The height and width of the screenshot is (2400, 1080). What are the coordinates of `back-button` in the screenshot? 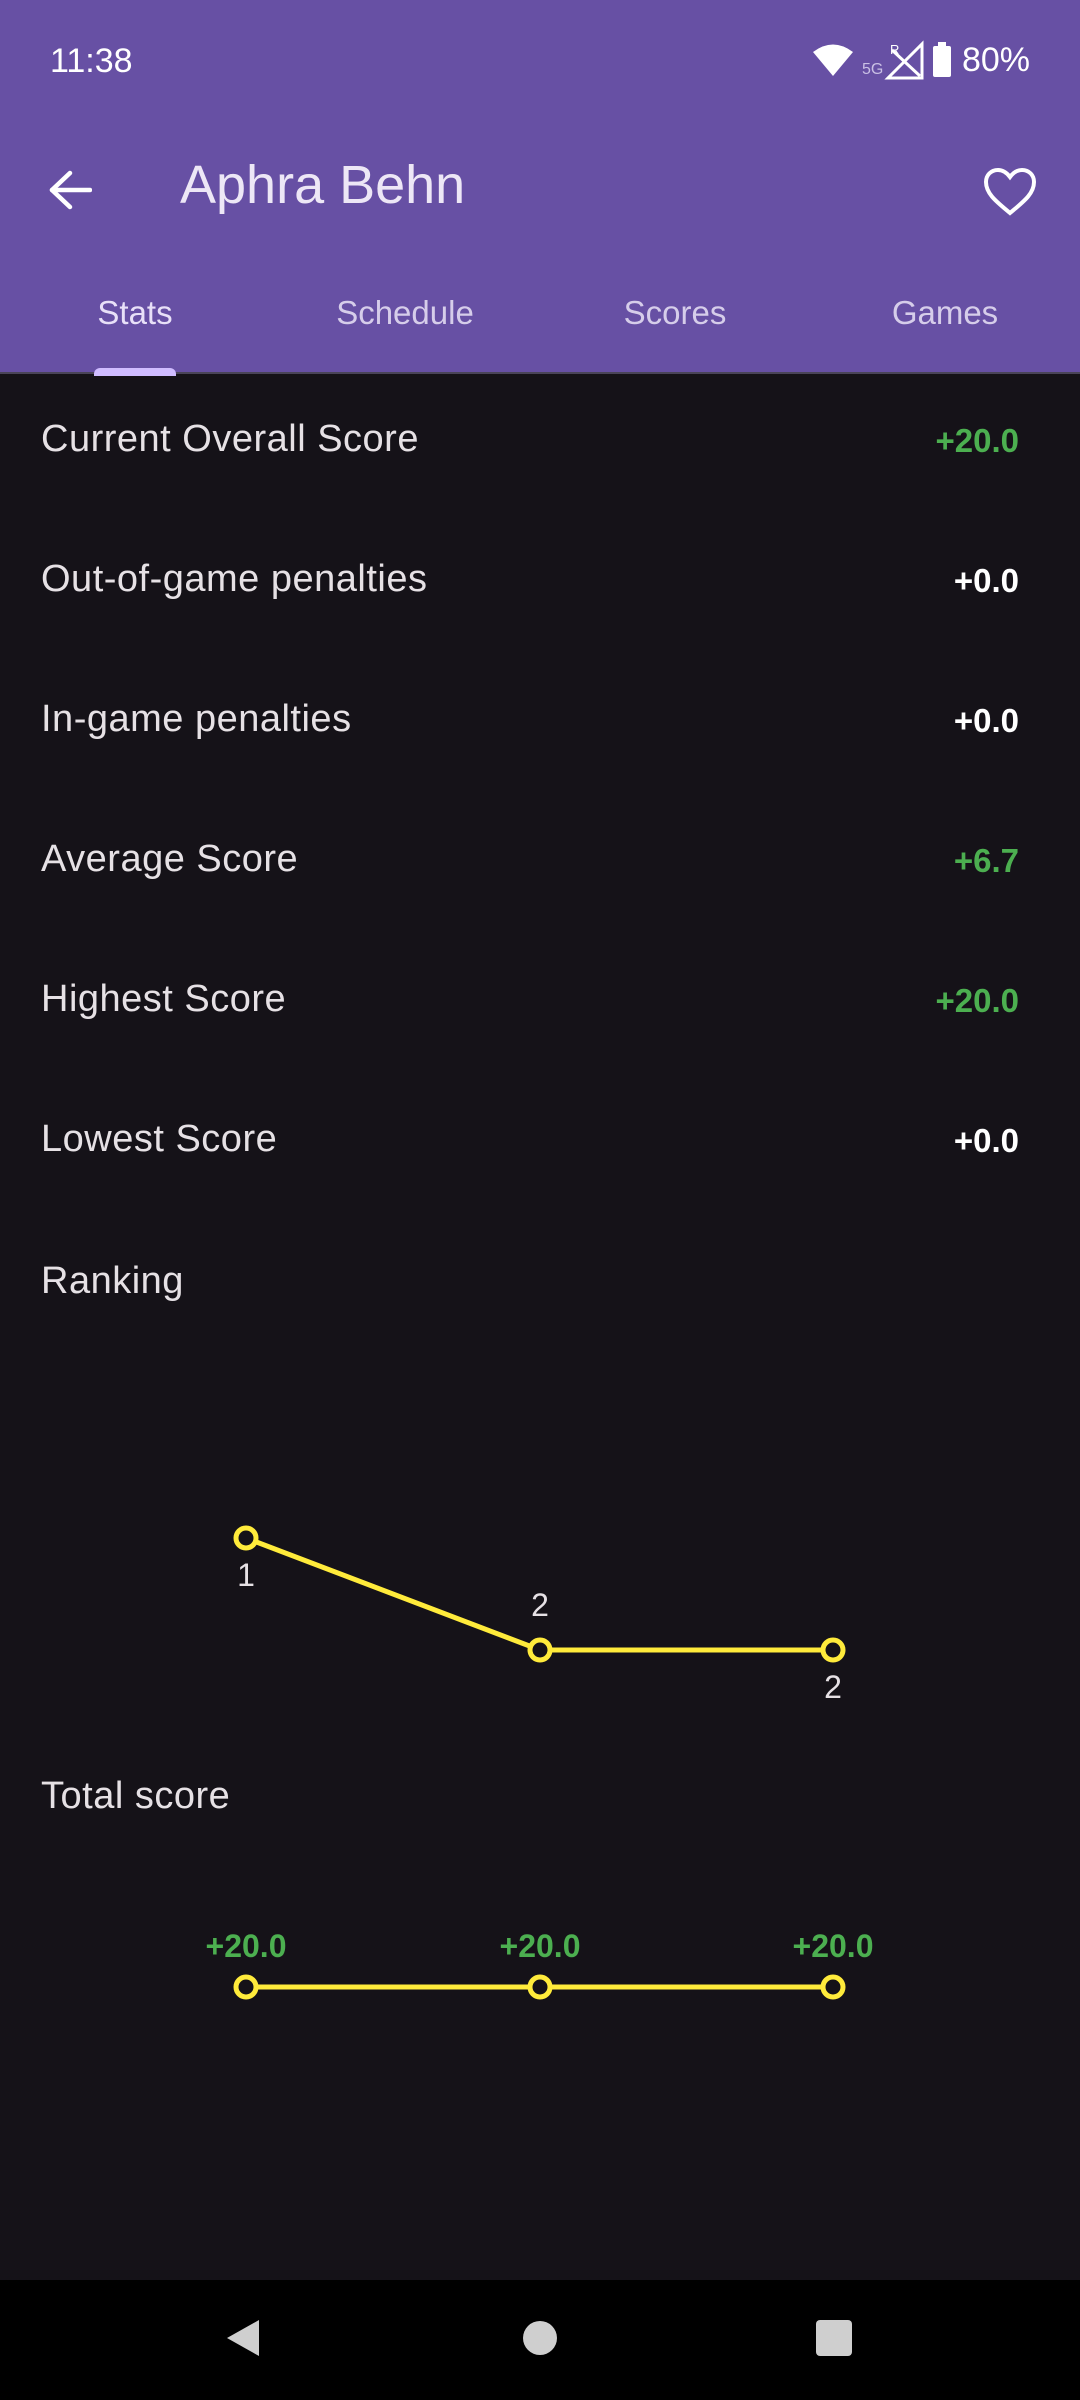 It's located at (70, 192).